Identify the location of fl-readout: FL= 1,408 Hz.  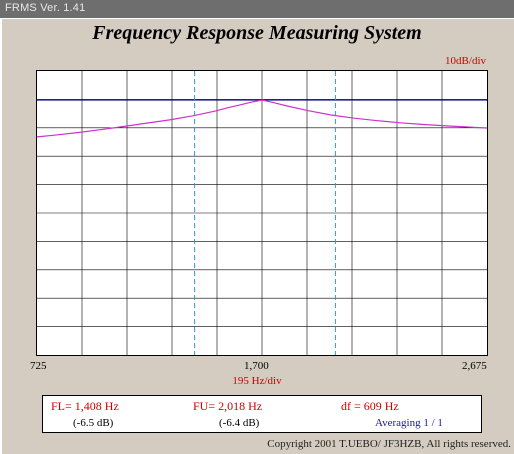
(85, 406).